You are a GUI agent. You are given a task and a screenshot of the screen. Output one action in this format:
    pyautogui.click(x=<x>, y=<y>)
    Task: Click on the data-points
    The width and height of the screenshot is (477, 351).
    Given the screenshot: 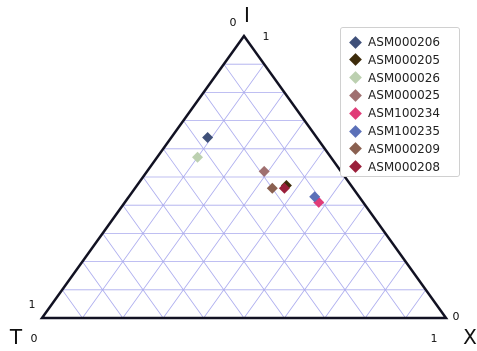 What is the action you would take?
    pyautogui.click(x=258, y=170)
    